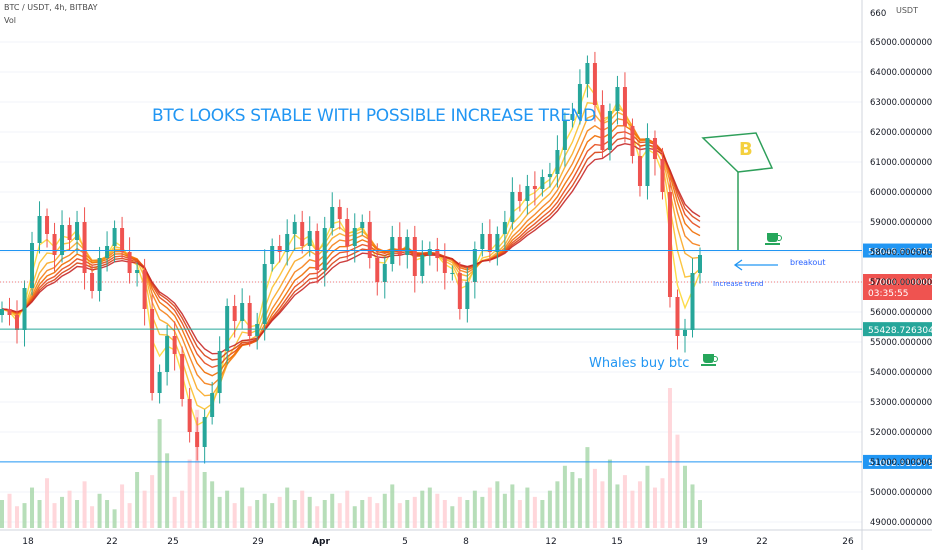  I want to click on drawings, so click(739, 201).